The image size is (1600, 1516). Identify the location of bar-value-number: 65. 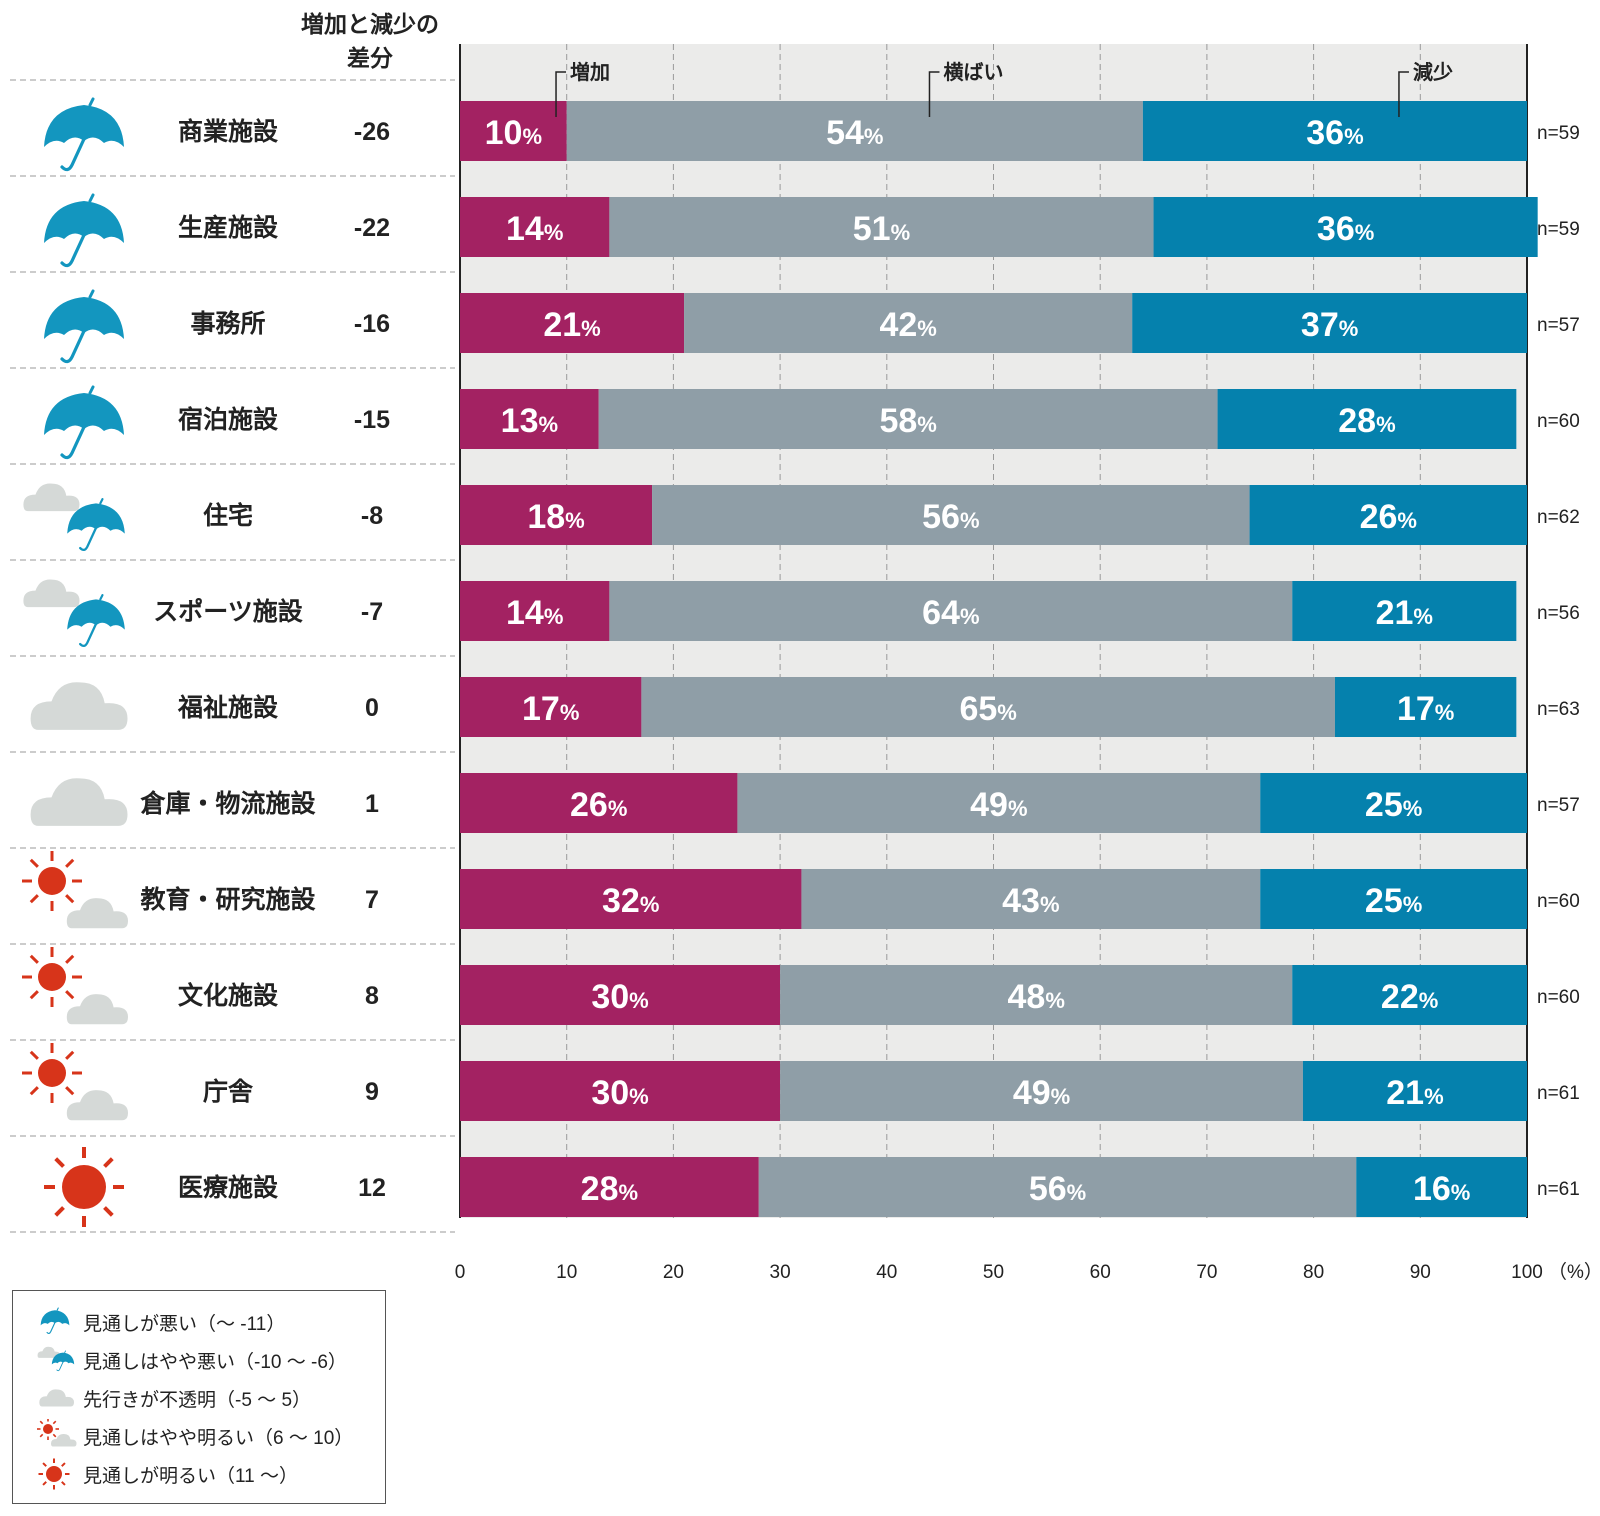
(978, 709).